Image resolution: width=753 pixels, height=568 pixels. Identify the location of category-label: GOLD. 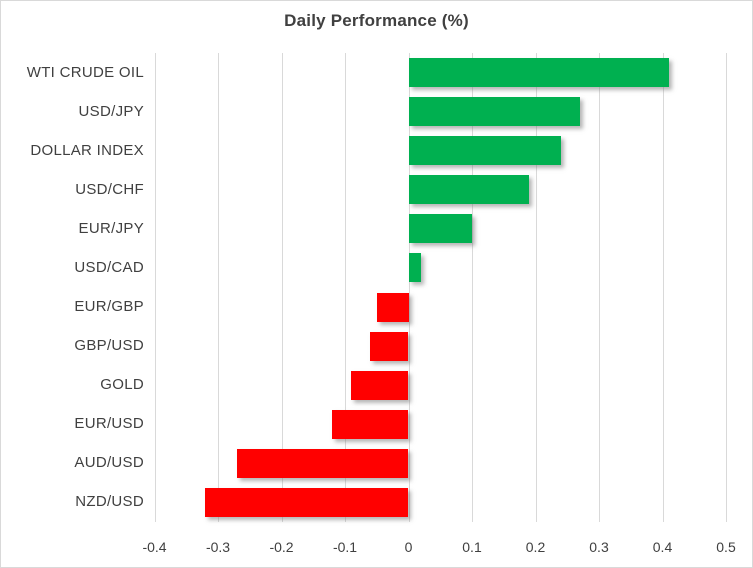
(122, 385).